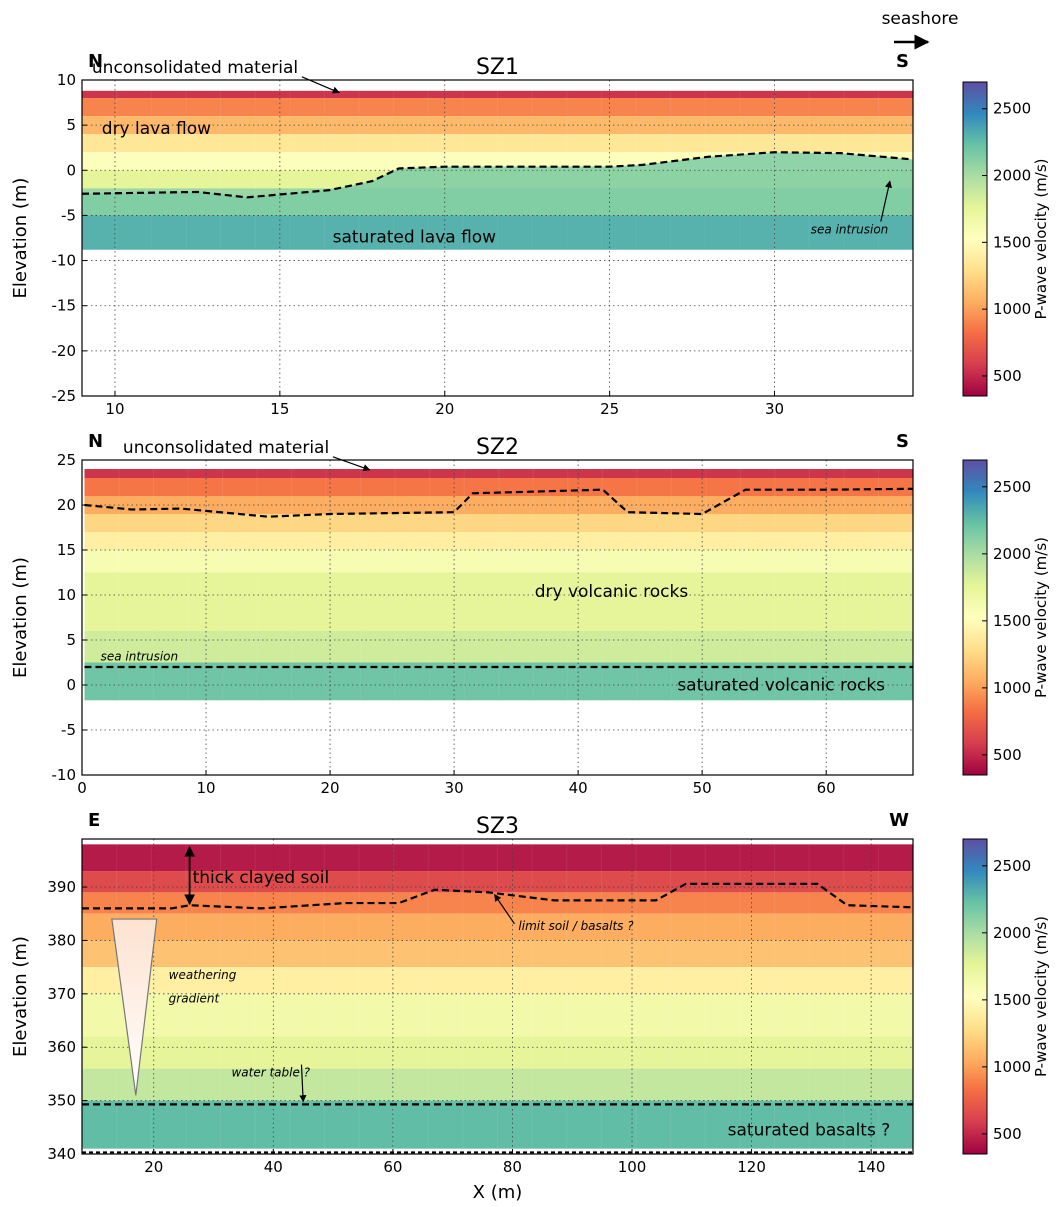 The height and width of the screenshot is (1207, 1059). Describe the element at coordinates (273, 1167) in the screenshot. I see `x-tick-label: 40` at that location.